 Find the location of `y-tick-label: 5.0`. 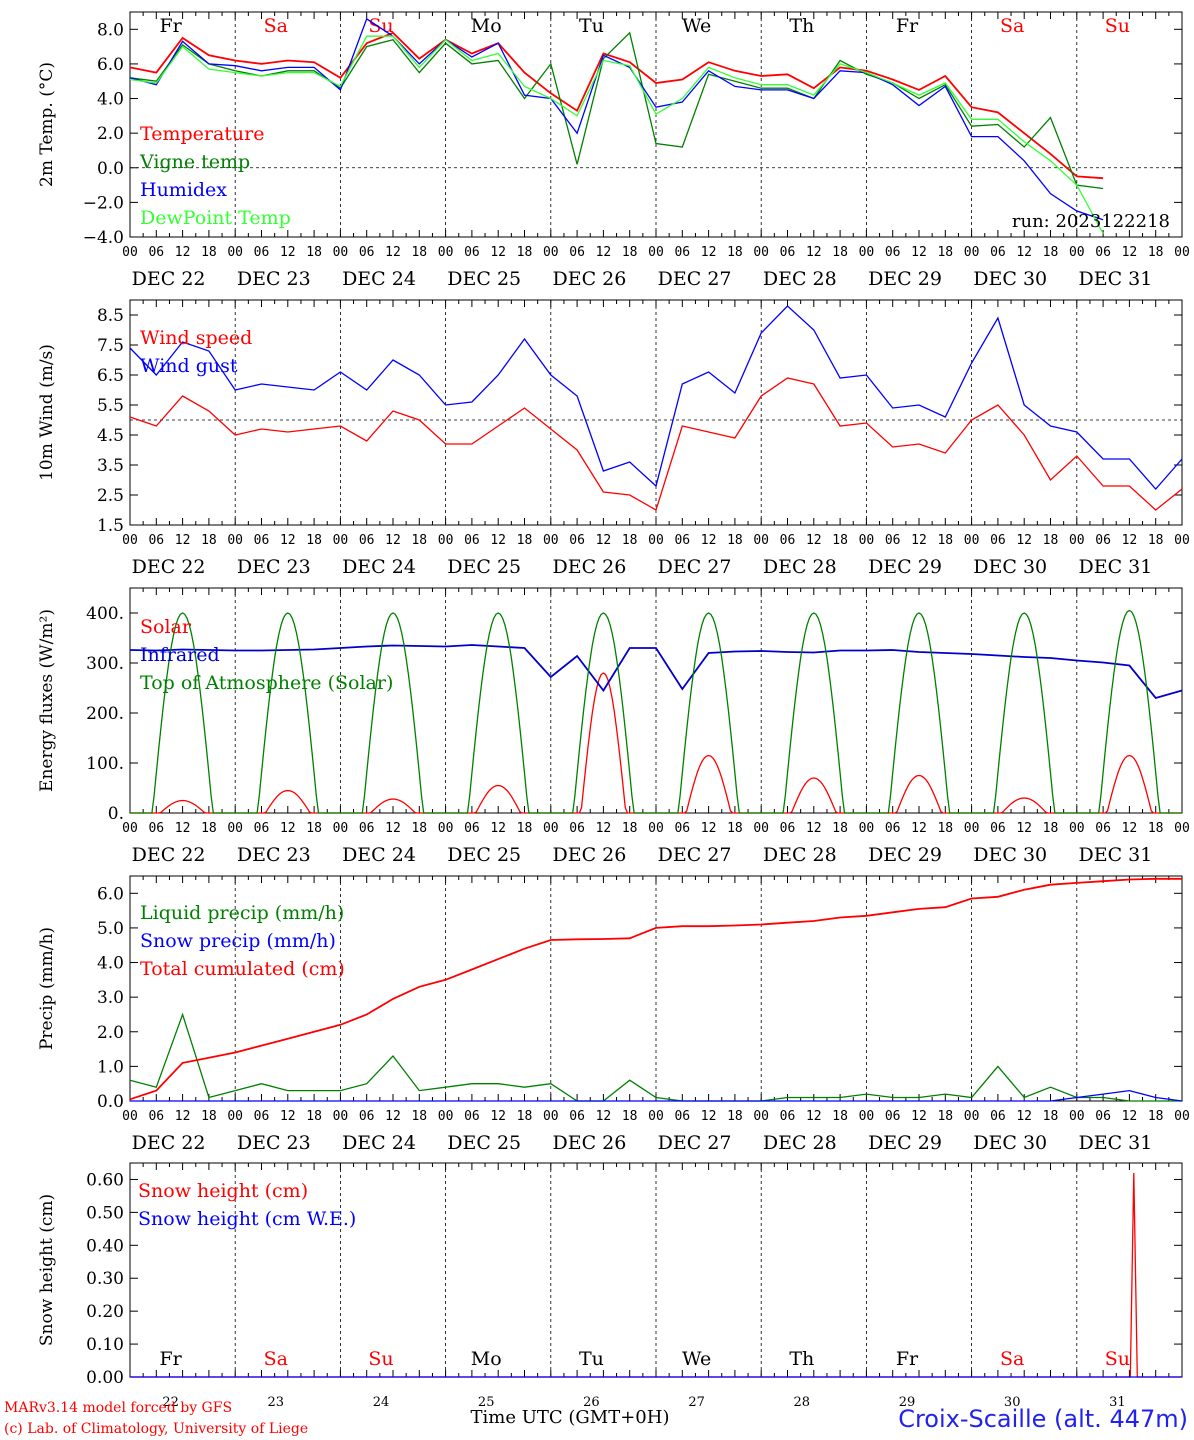

y-tick-label: 5.0 is located at coordinates (110, 929).